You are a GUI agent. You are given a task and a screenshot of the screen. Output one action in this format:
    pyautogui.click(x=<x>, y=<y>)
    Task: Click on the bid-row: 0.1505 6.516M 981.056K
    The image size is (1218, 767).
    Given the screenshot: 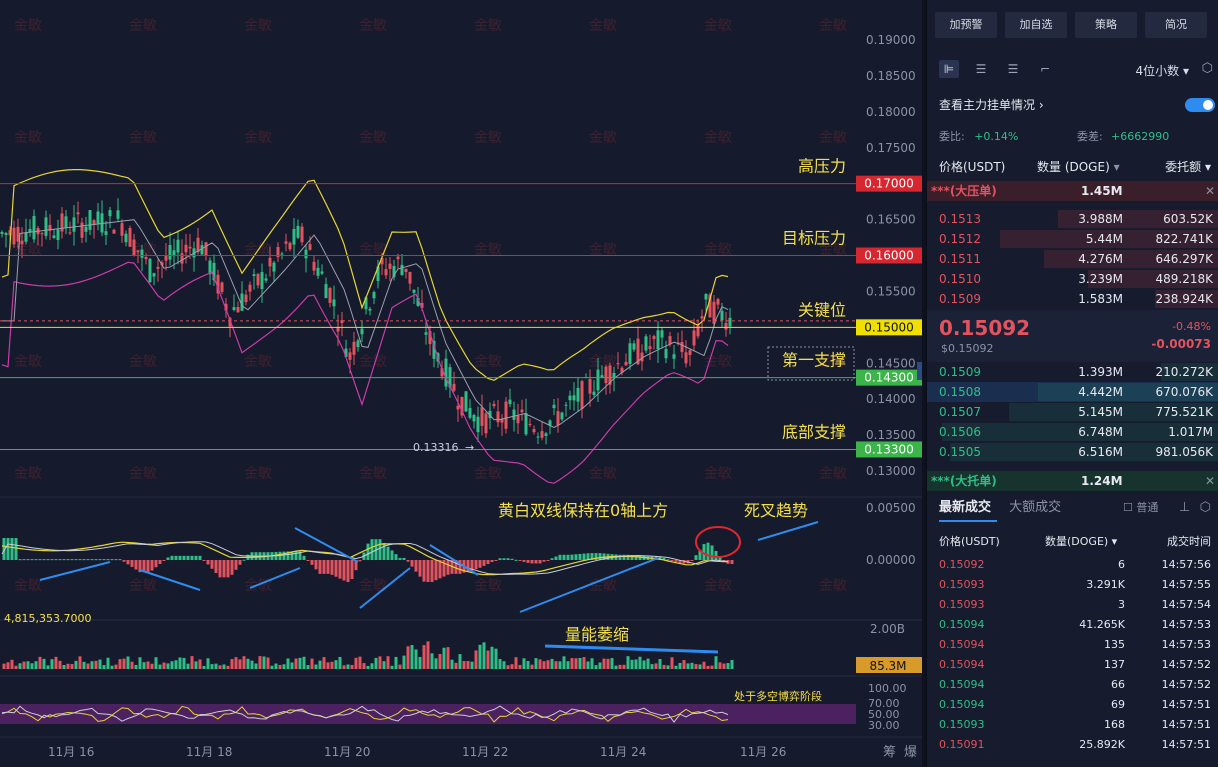 What is the action you would take?
    pyautogui.click(x=1072, y=452)
    